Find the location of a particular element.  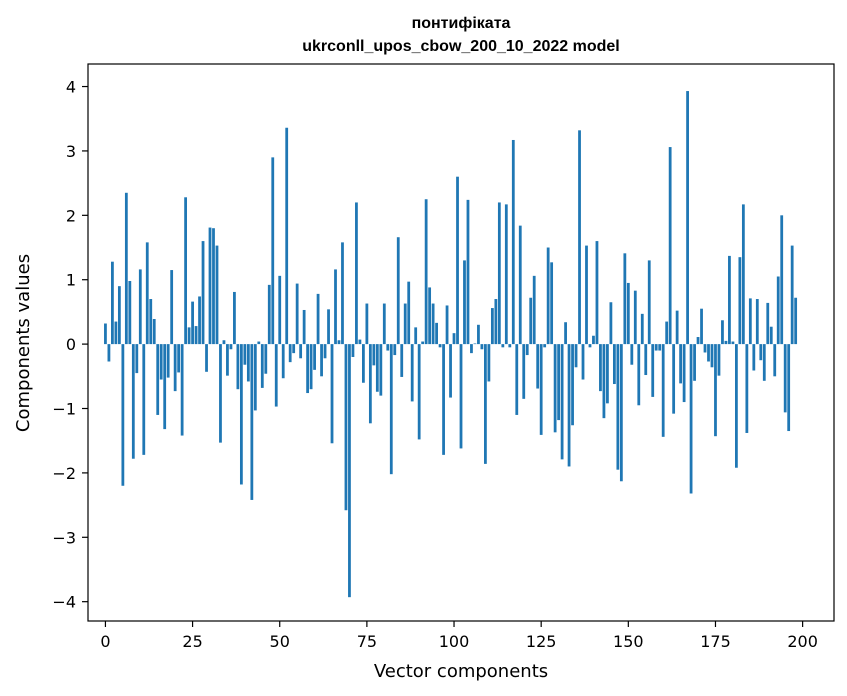

x-tick-label: 125 is located at coordinates (541, 641).